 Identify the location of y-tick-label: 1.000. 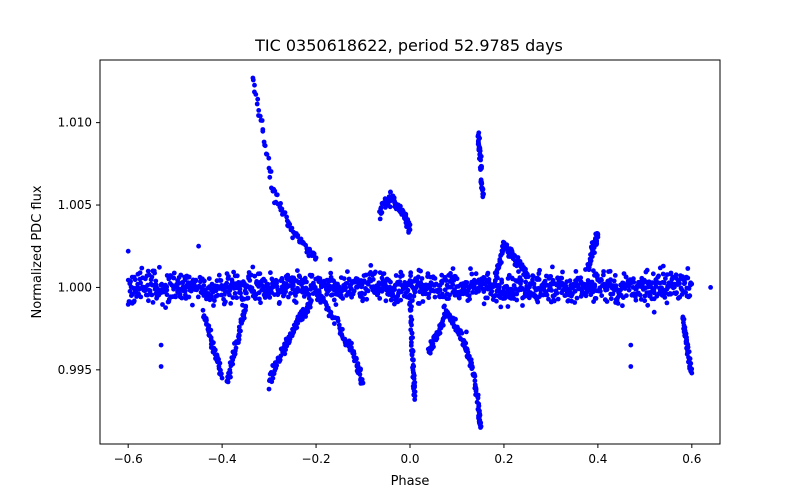
(75, 287).